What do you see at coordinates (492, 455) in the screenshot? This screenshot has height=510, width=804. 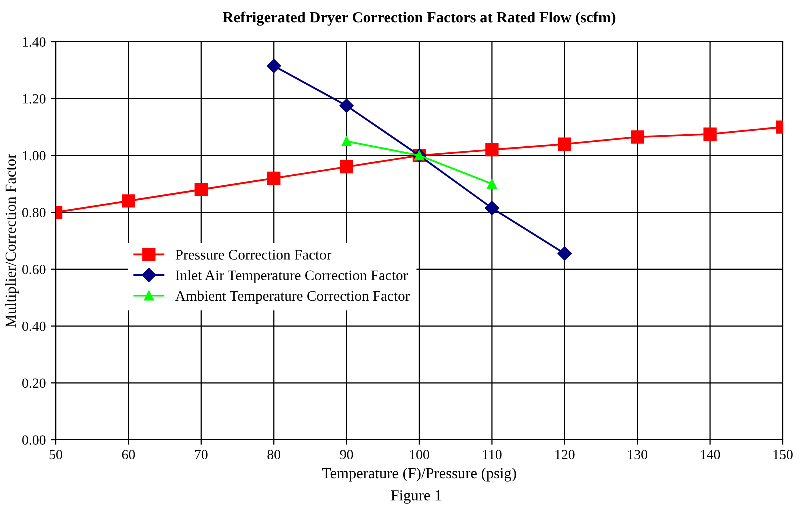 I see `x-tick-label: 110` at bounding box center [492, 455].